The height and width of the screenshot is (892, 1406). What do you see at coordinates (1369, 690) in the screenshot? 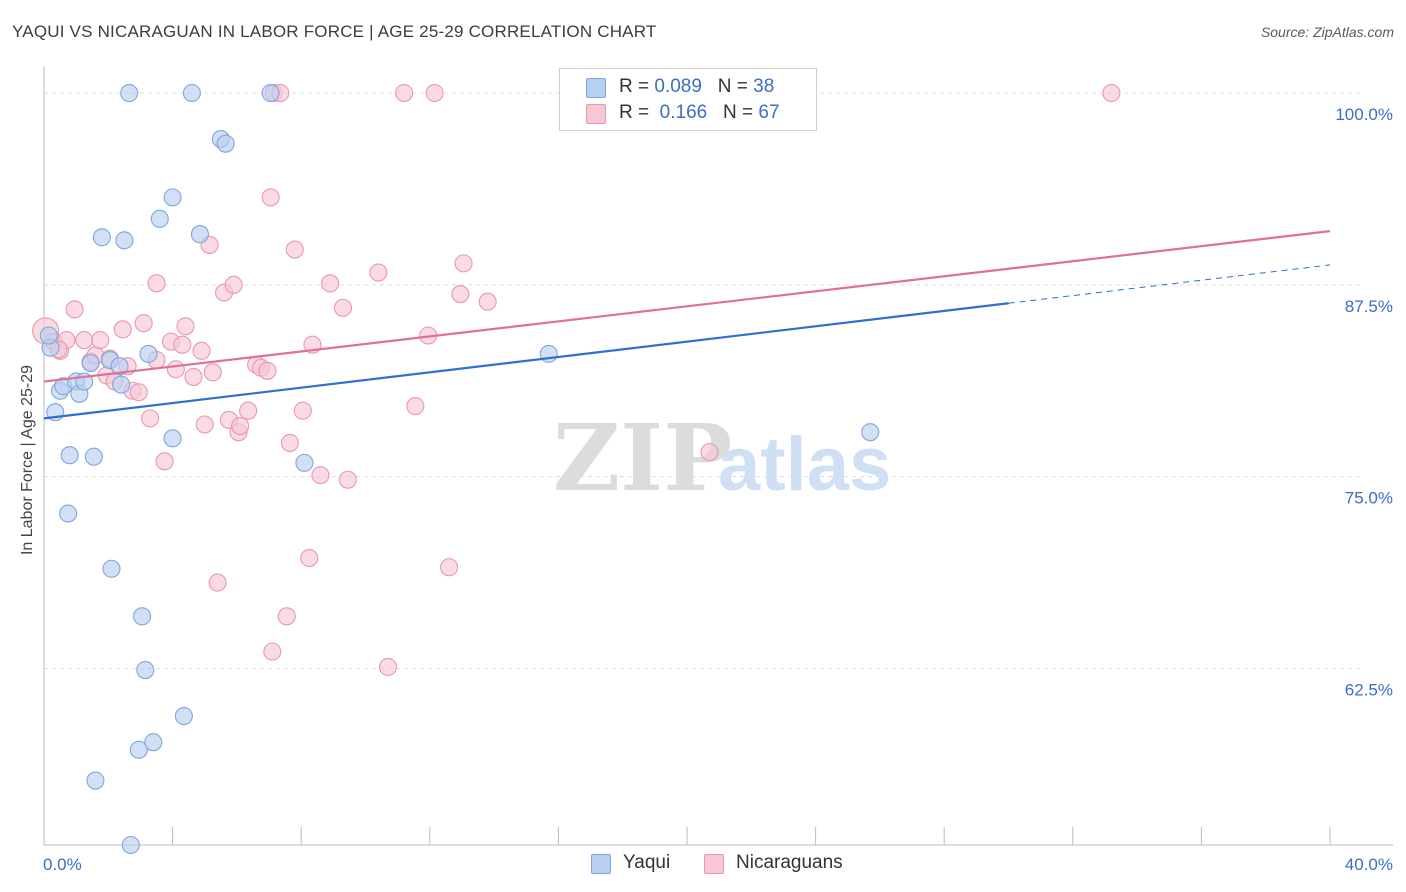
I see `y-tick-label: 62.5%` at bounding box center [1369, 690].